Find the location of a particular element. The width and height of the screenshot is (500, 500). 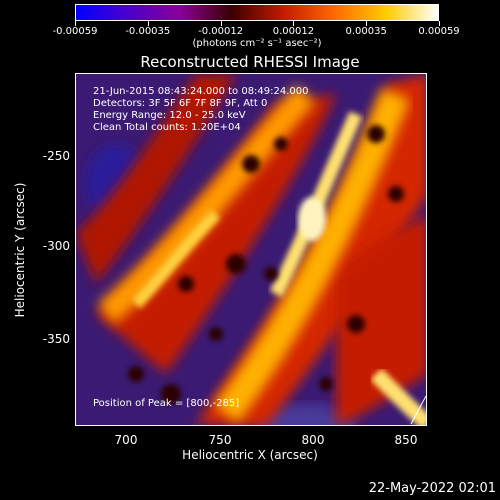

colorbar is located at coordinates (257, 12).